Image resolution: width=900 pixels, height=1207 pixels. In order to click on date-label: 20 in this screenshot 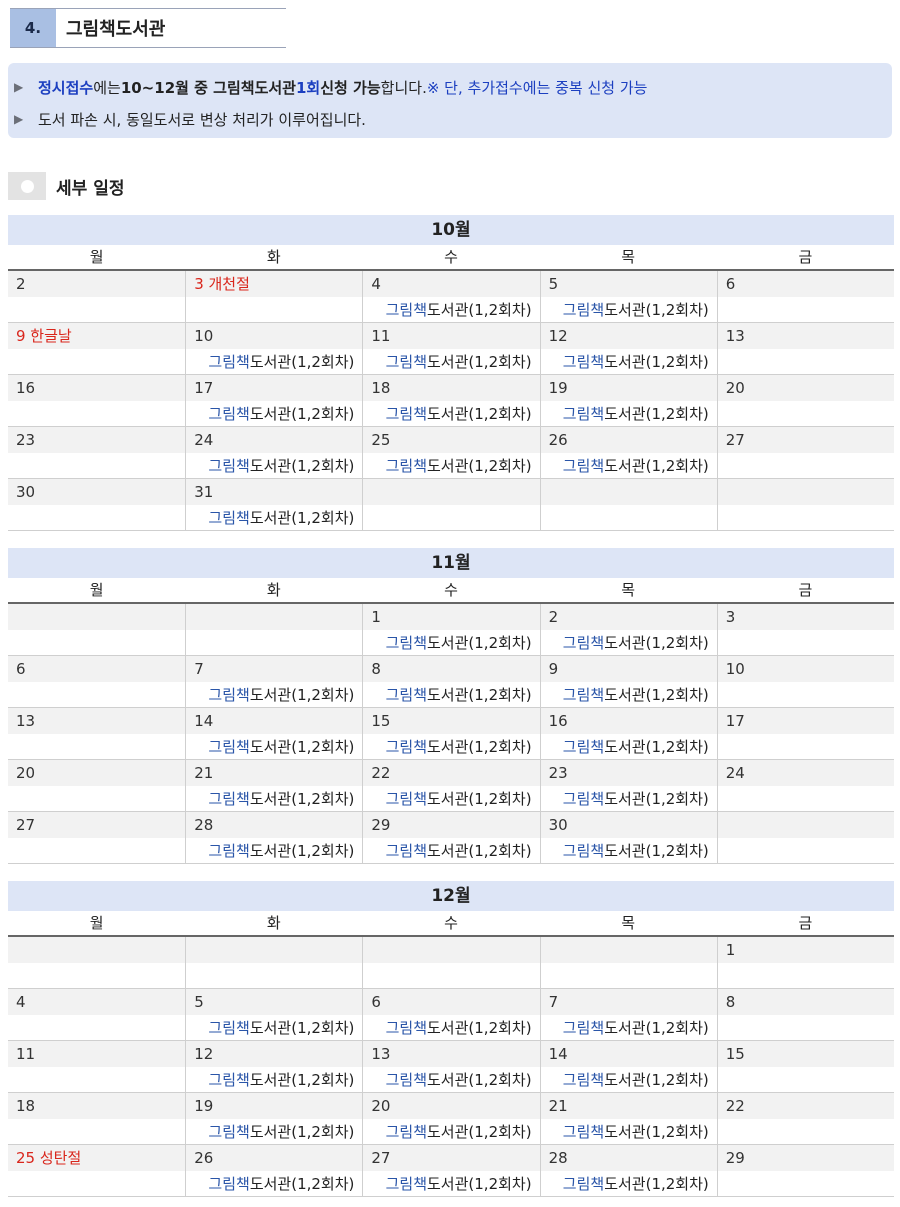, I will do `click(451, 1106)`.